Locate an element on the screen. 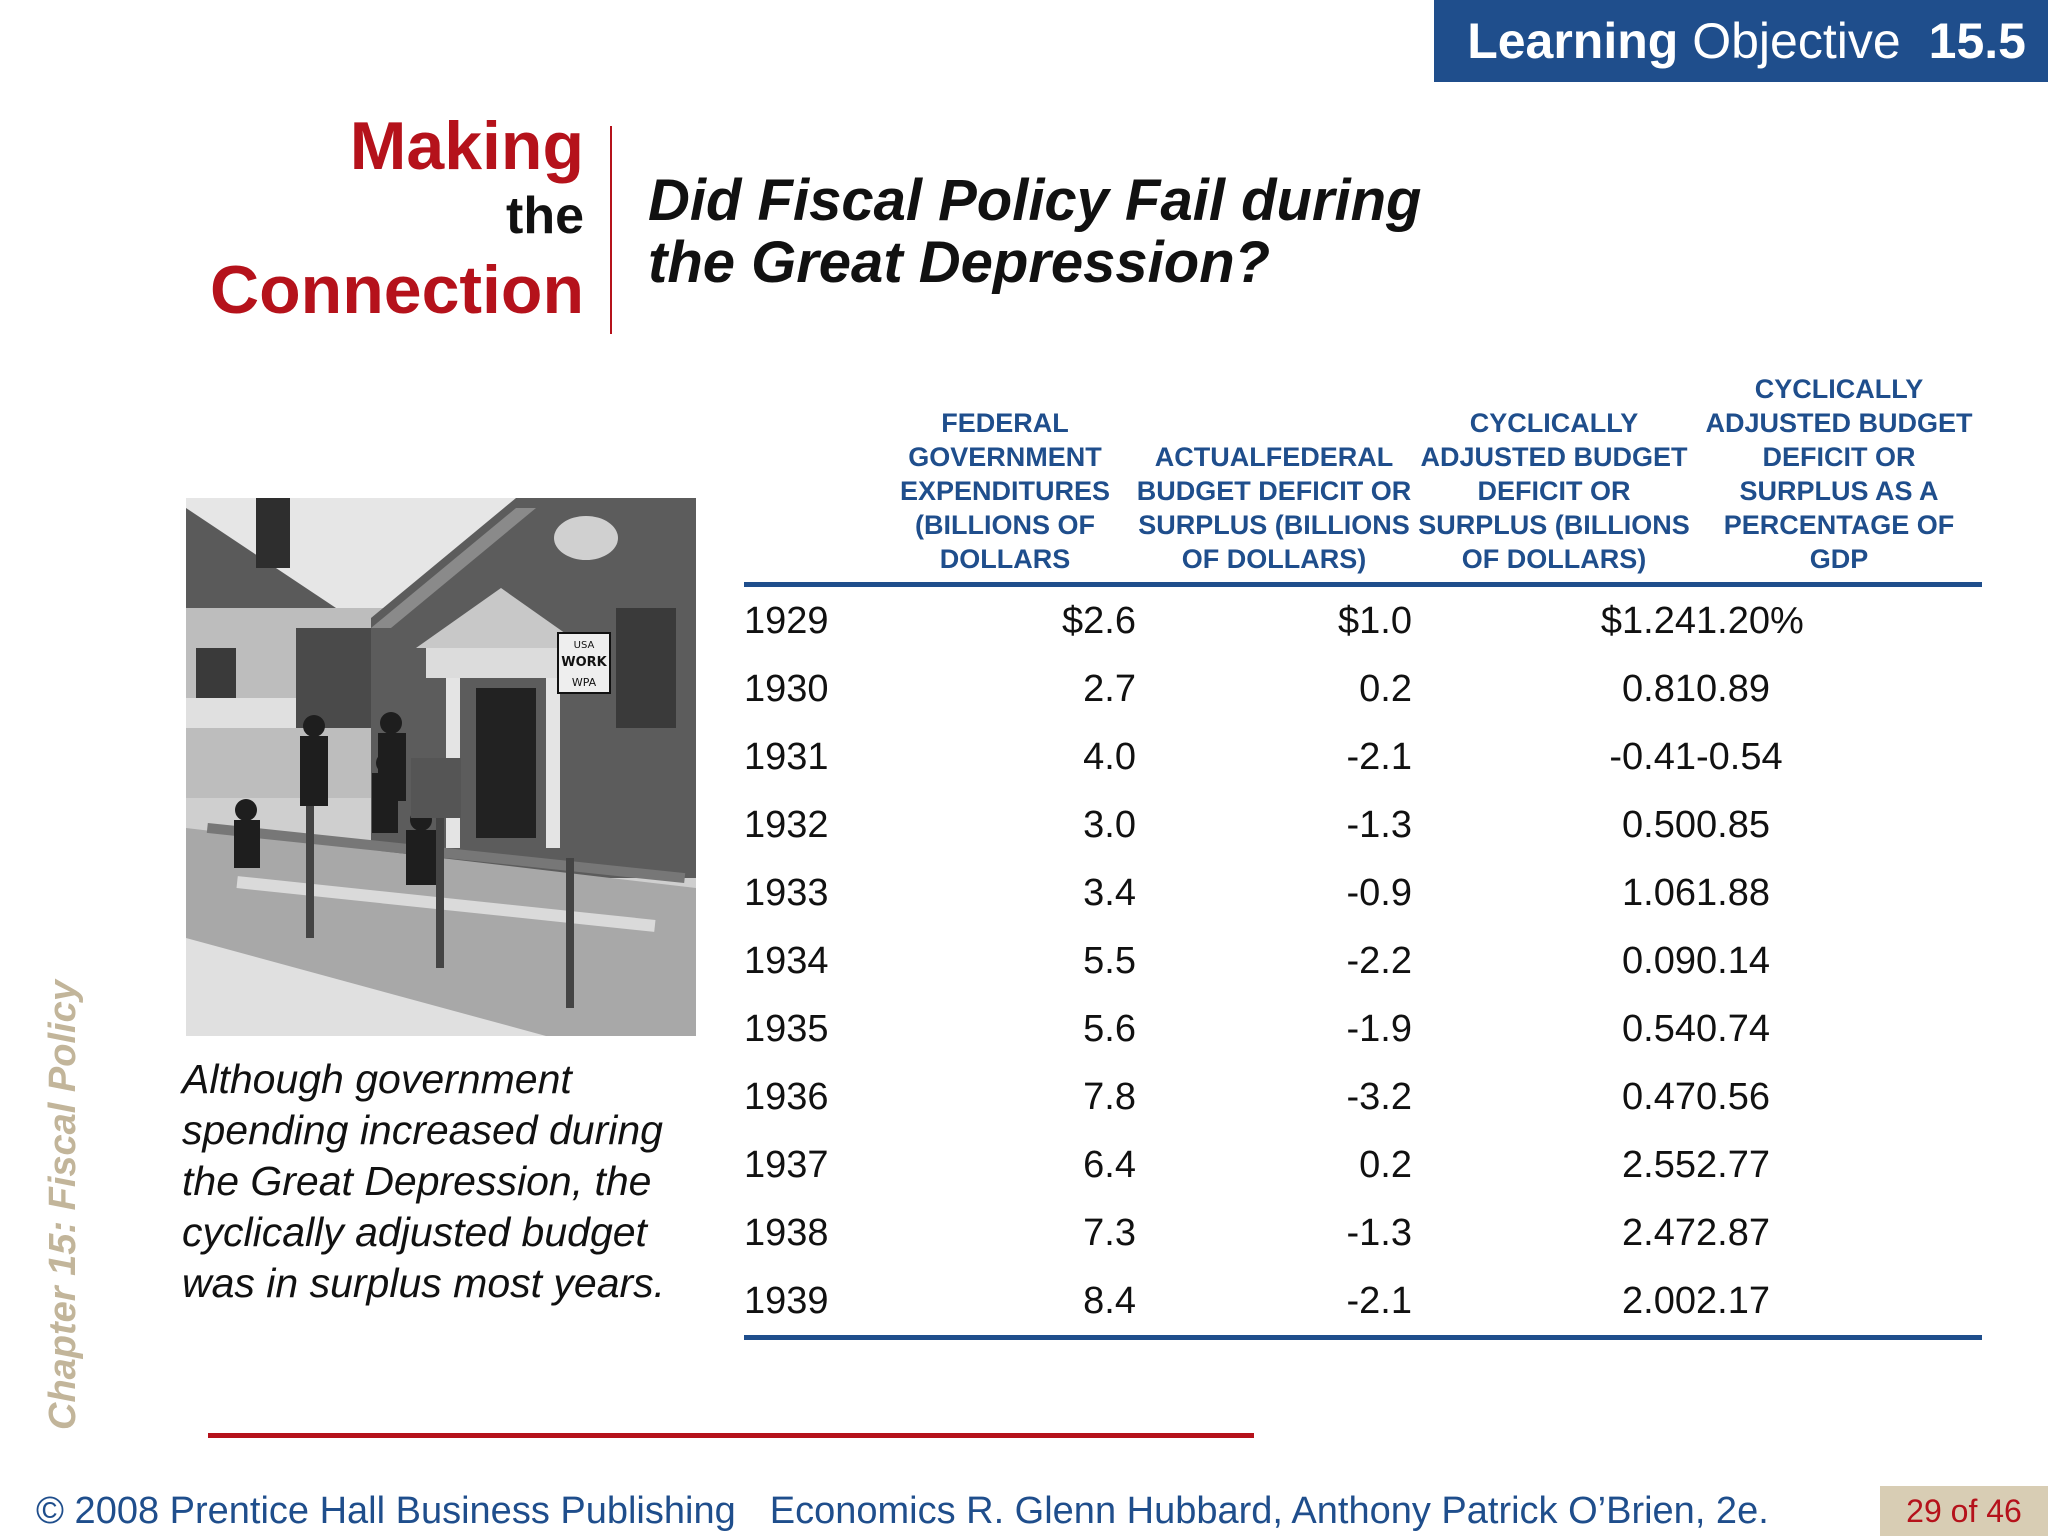 The height and width of the screenshot is (1536, 2048). making-the-connection-label: Making the Connection is located at coordinates (367, 218).